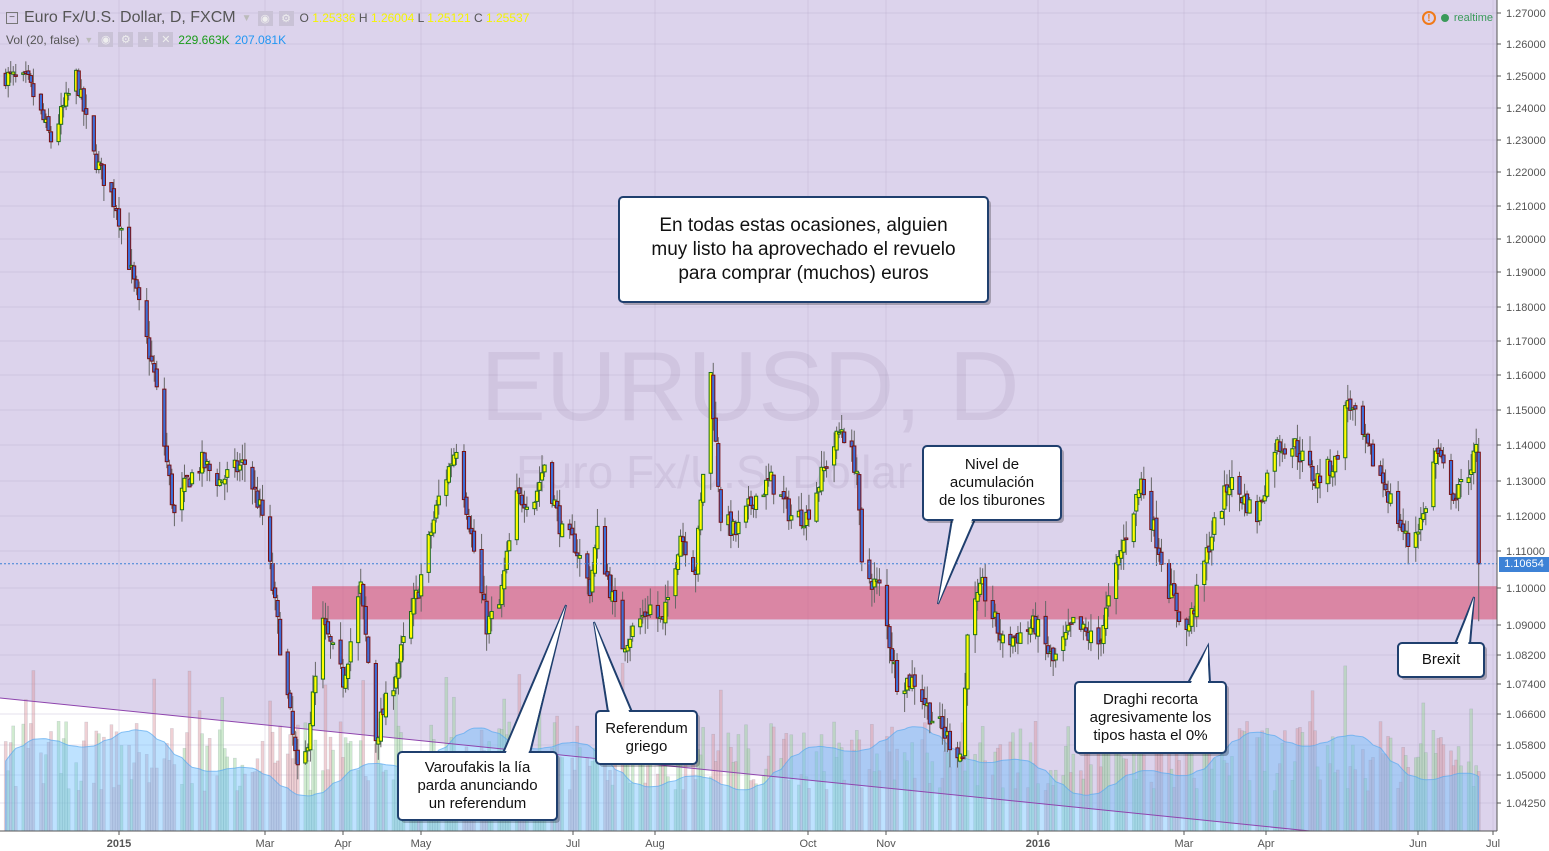  I want to click on callout-main-box, so click(804, 250).